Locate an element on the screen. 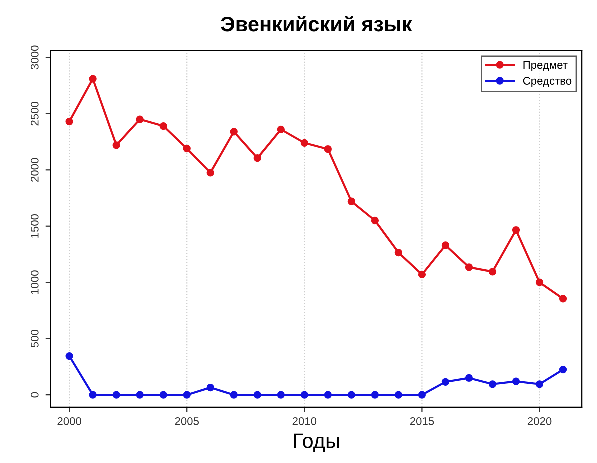  chart-title: Эвенкийский язык is located at coordinates (316, 24).